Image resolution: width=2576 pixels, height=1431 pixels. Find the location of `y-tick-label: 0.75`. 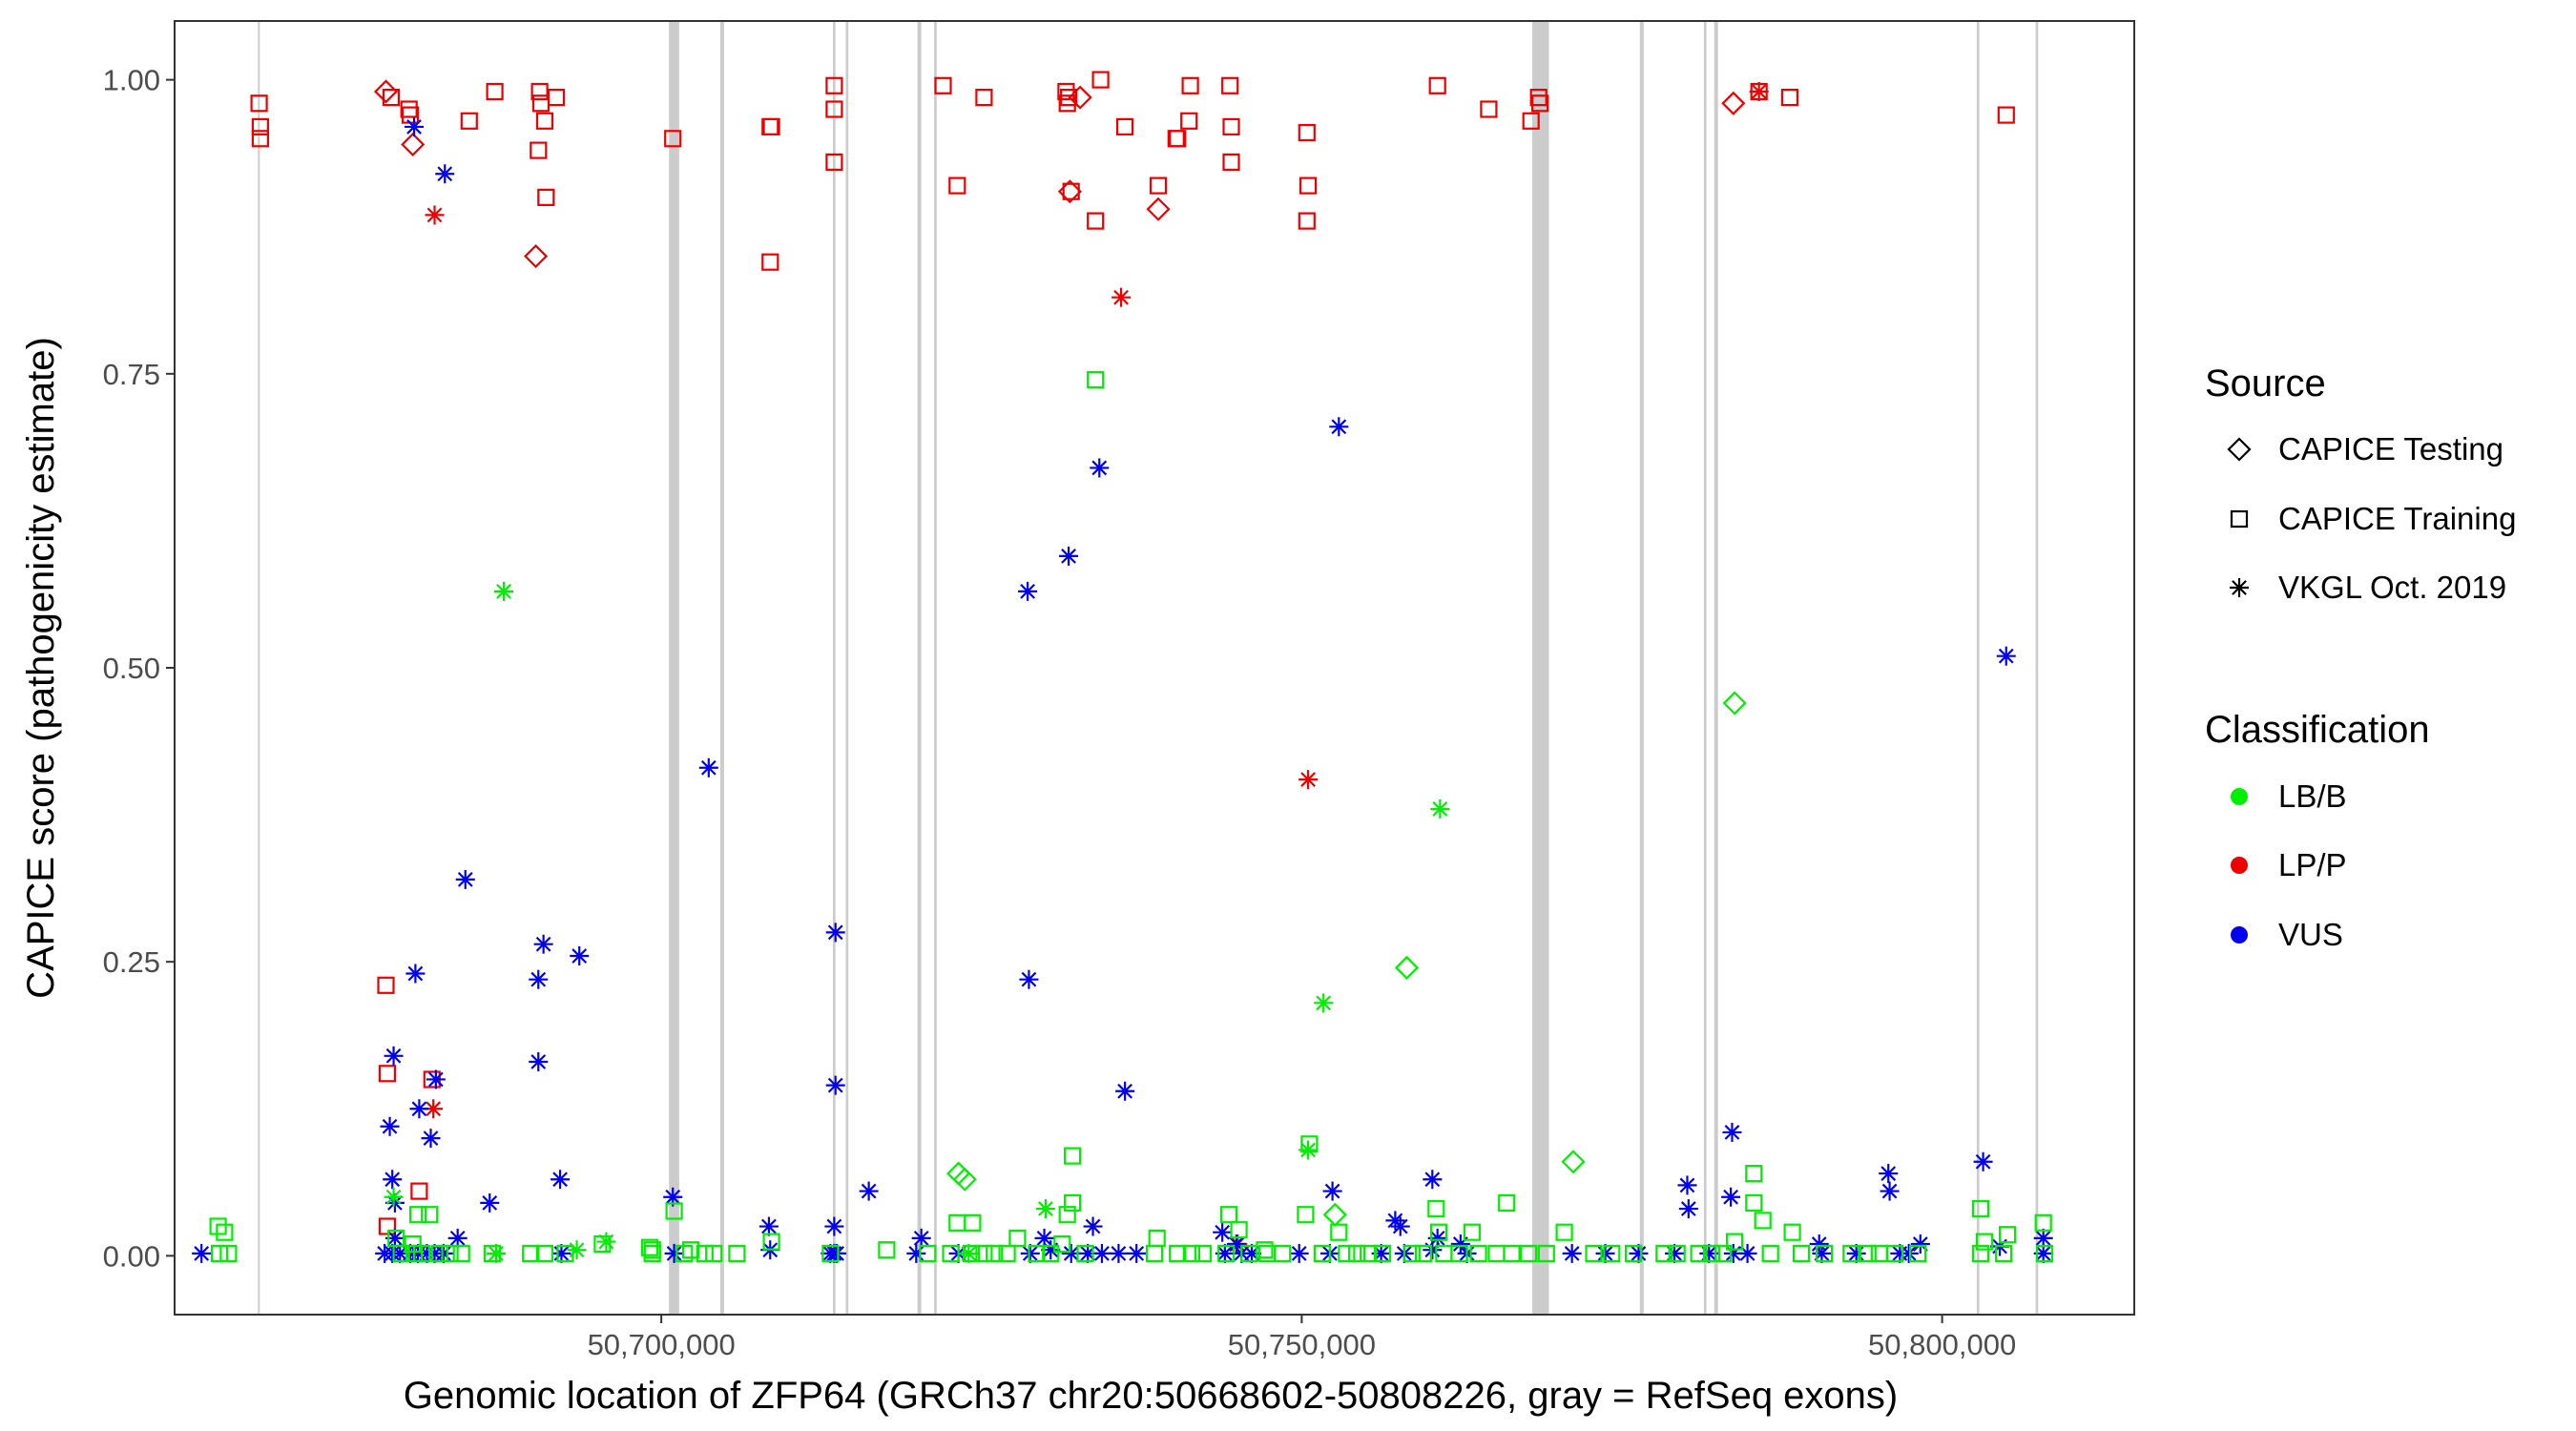

y-tick-label: 0.75 is located at coordinates (131, 375).